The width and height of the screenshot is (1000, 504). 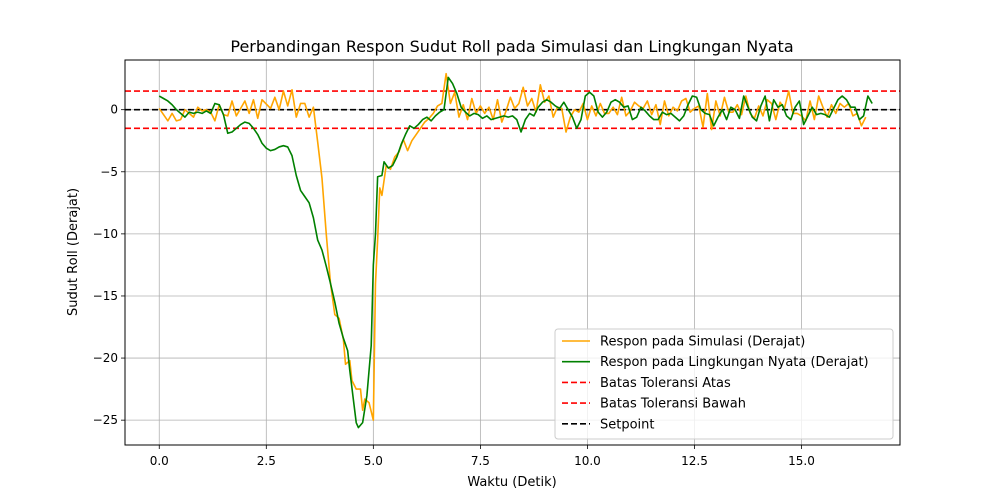 What do you see at coordinates (673, 404) in the screenshot?
I see `legend-label: Batas Toleransi Bawah` at bounding box center [673, 404].